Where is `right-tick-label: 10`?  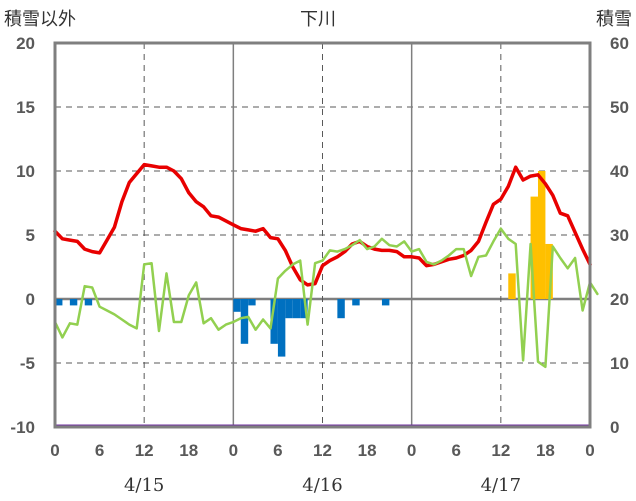 right-tick-label: 10 is located at coordinates (619, 363).